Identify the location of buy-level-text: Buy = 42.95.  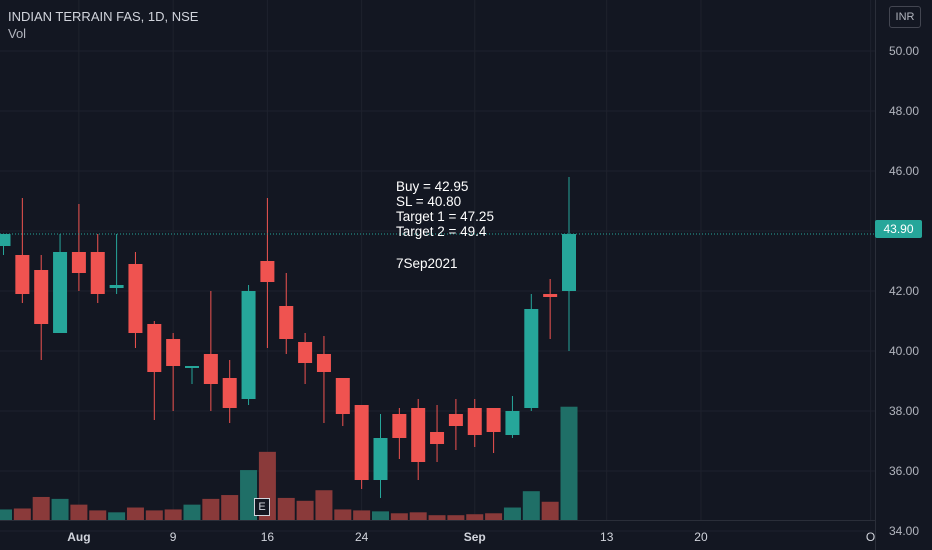
(432, 186).